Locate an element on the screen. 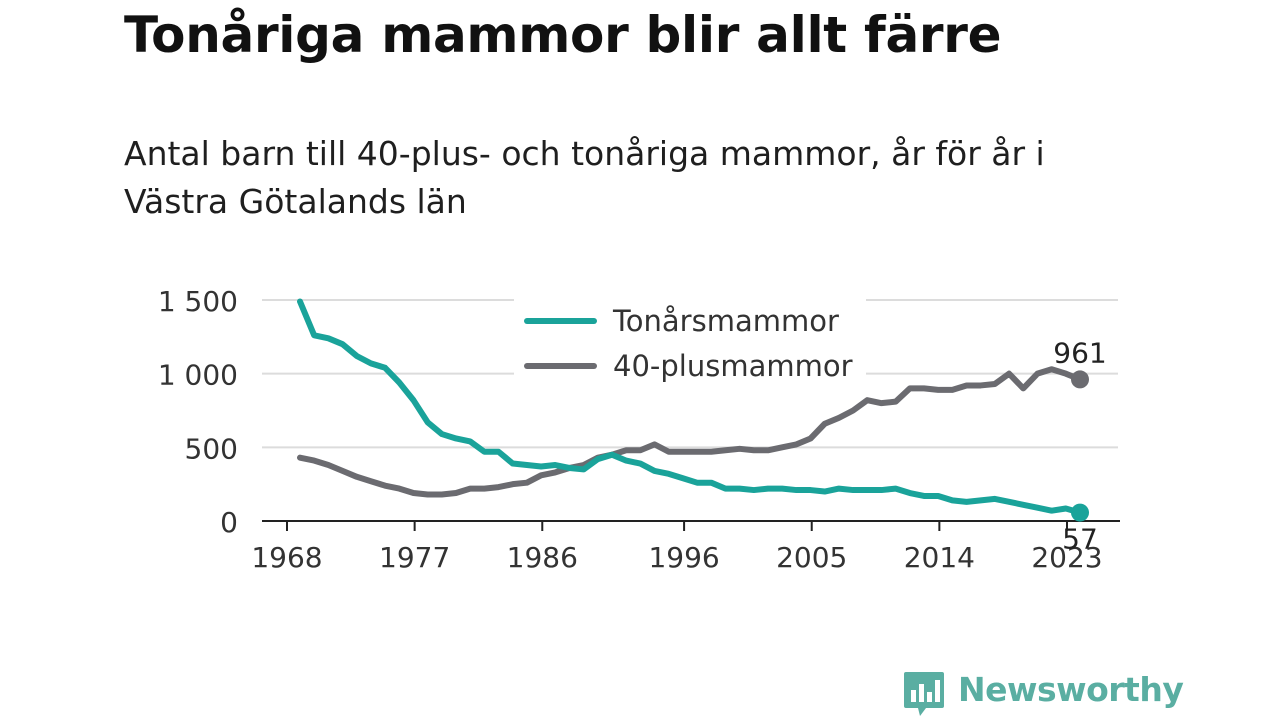 The width and height of the screenshot is (1280, 722). legend: Tonårsmammor 40-plusmammor is located at coordinates (690, 340).